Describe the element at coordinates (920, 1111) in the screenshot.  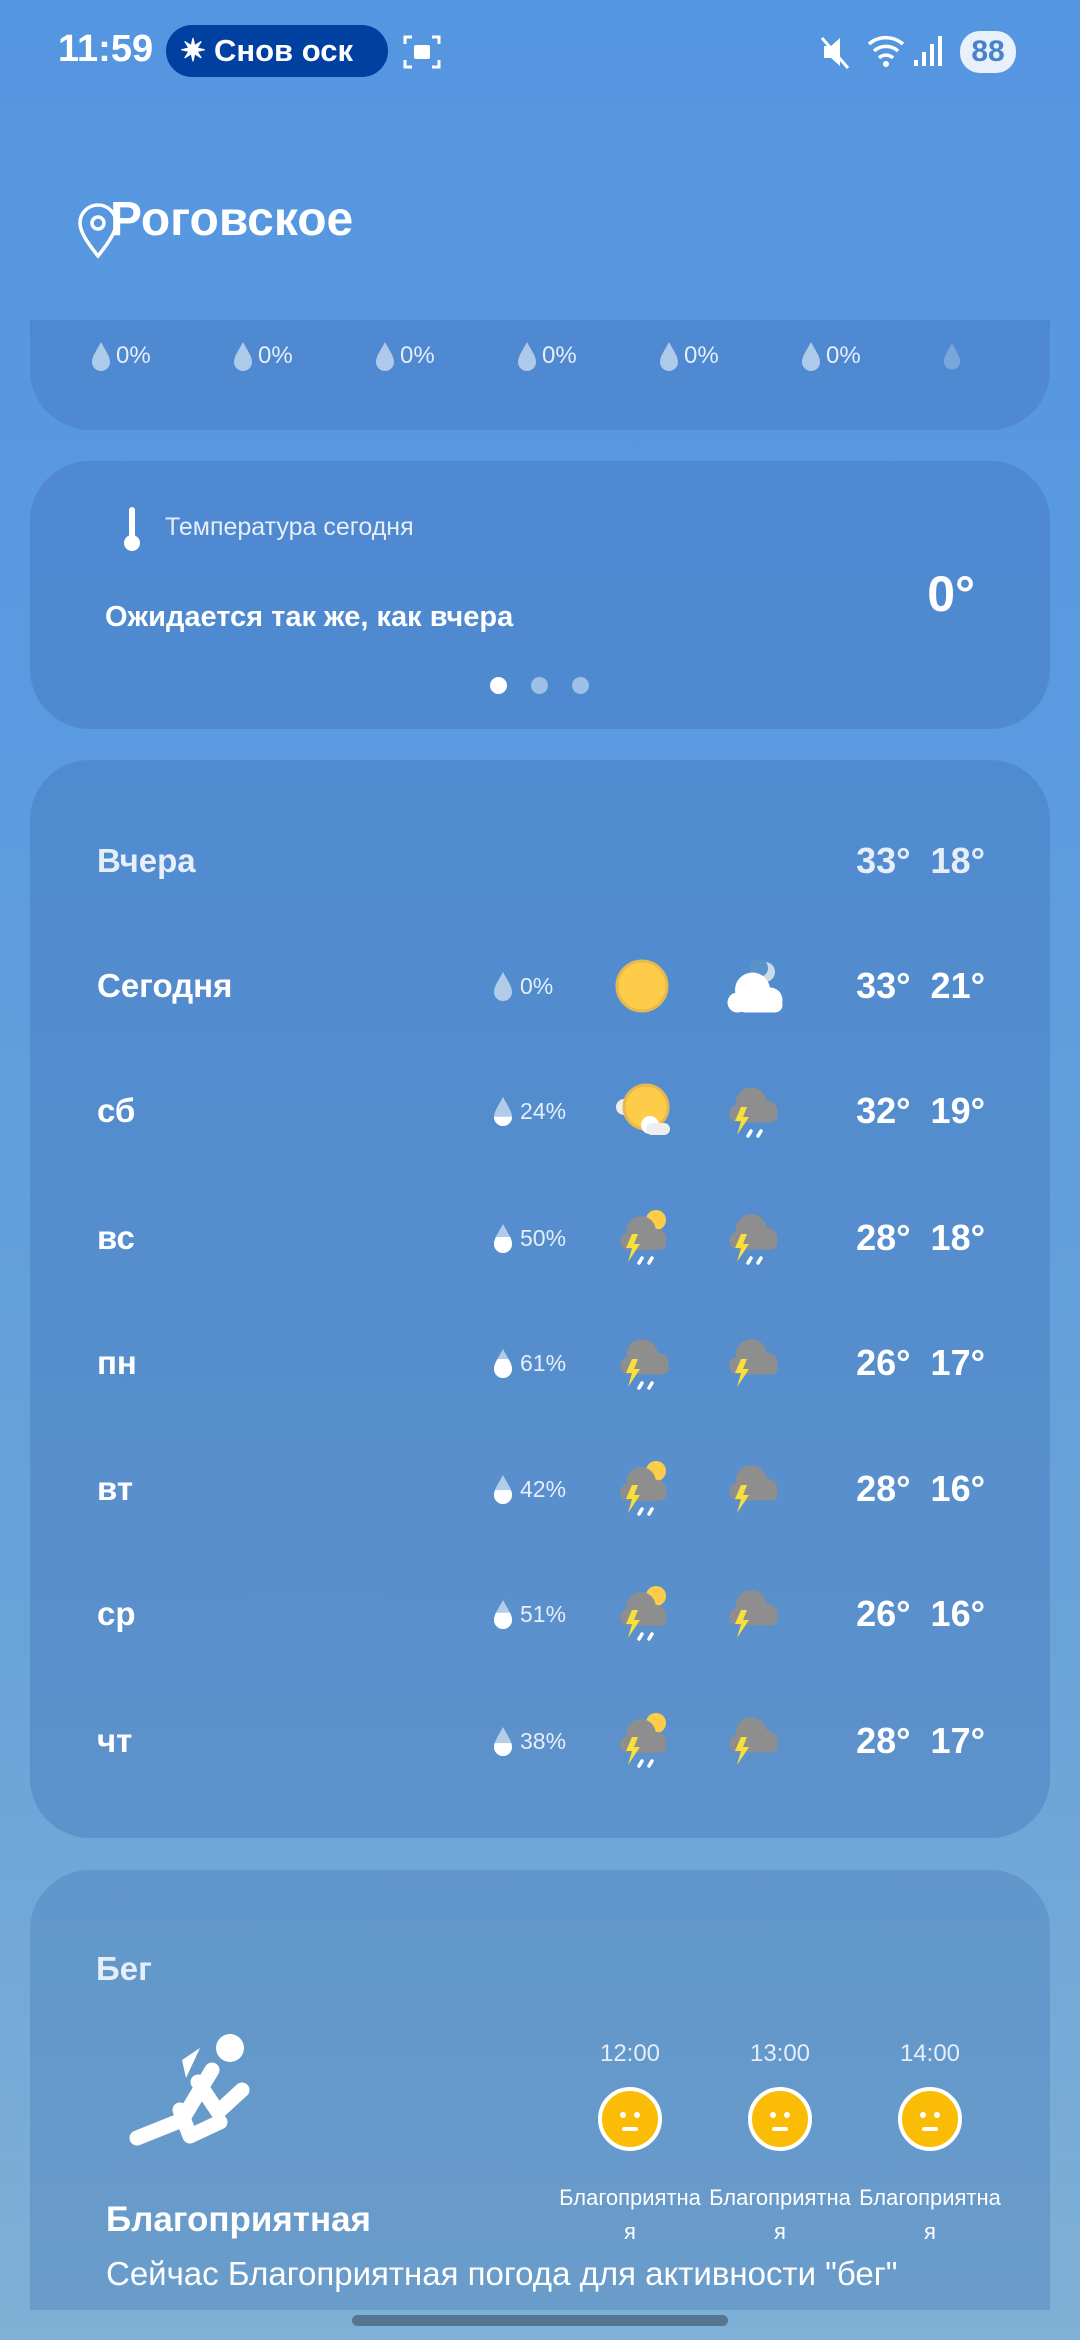
I see `forecast-temps: 32° 19°` at that location.